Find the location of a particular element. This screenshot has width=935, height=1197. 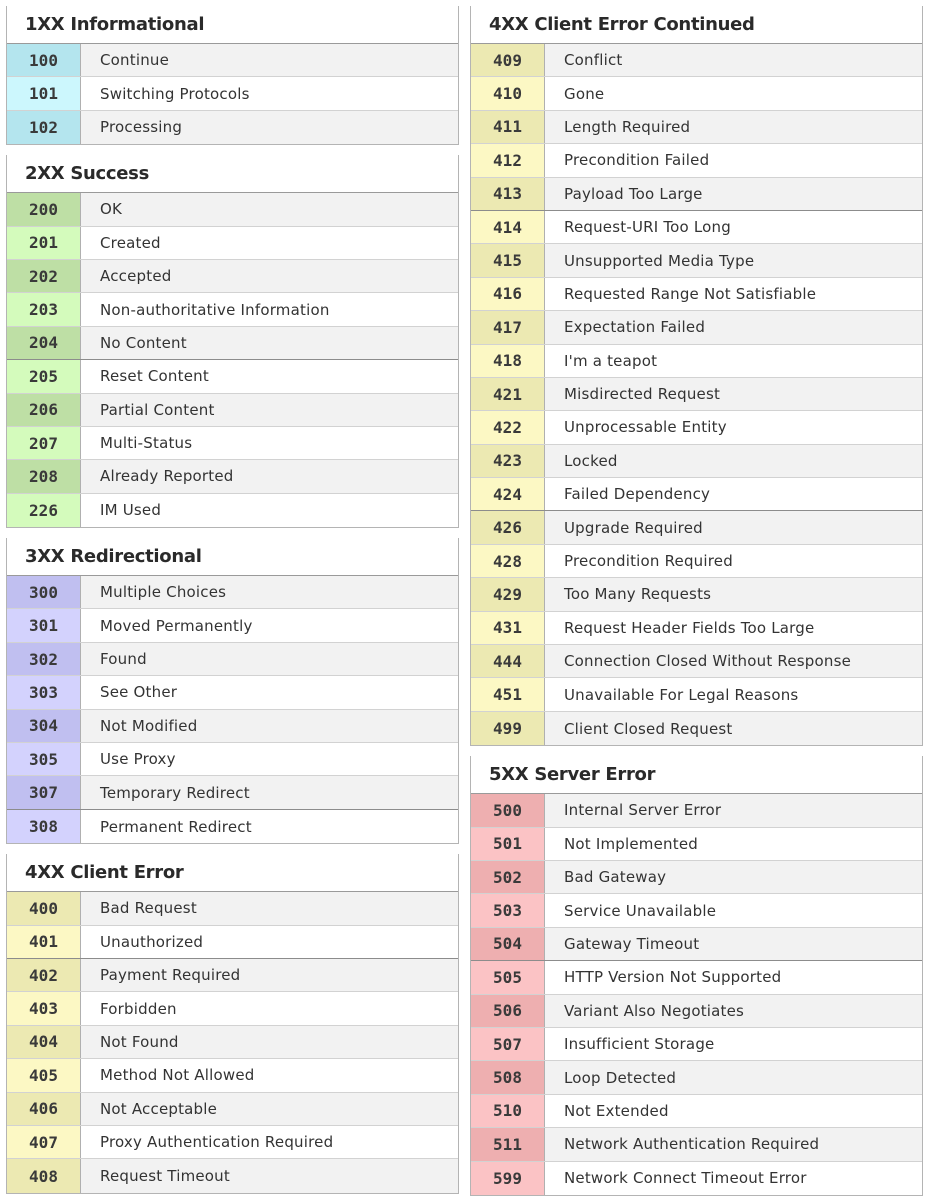

status-row: 507 Insufficient Storage is located at coordinates (696, 1044).